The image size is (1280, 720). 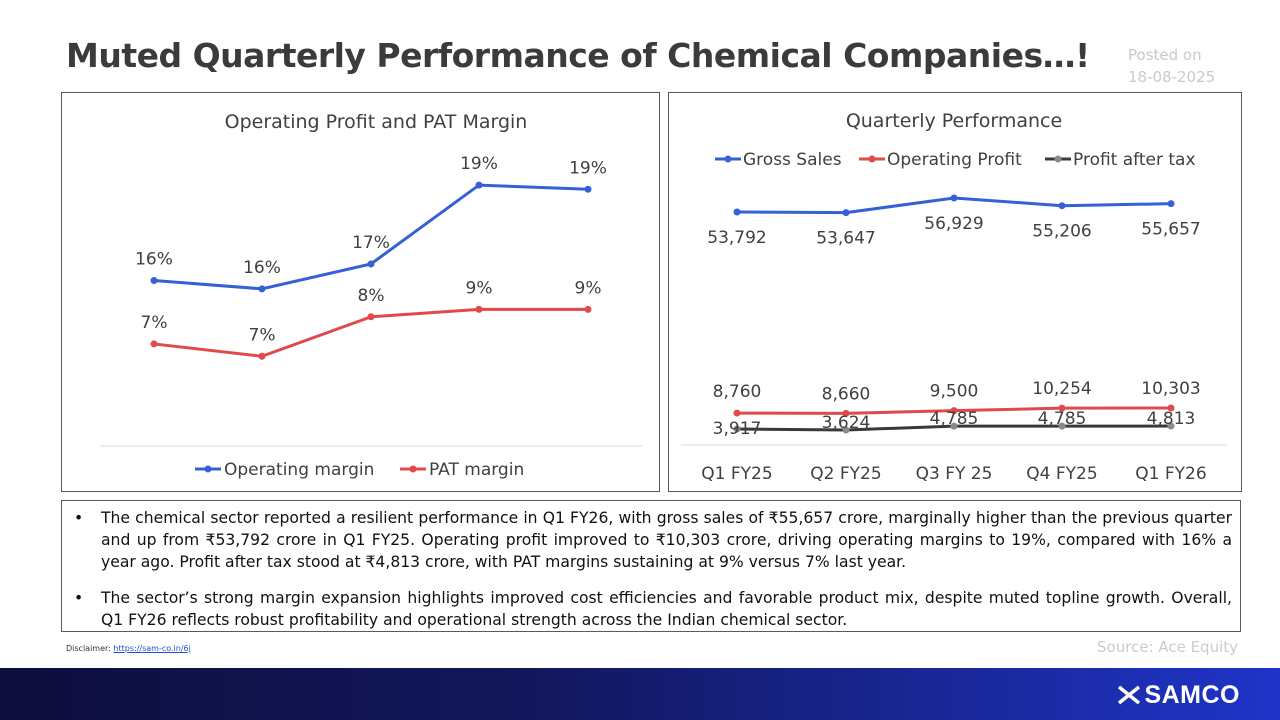 I want to click on data-label: 8,760, so click(x=737, y=392).